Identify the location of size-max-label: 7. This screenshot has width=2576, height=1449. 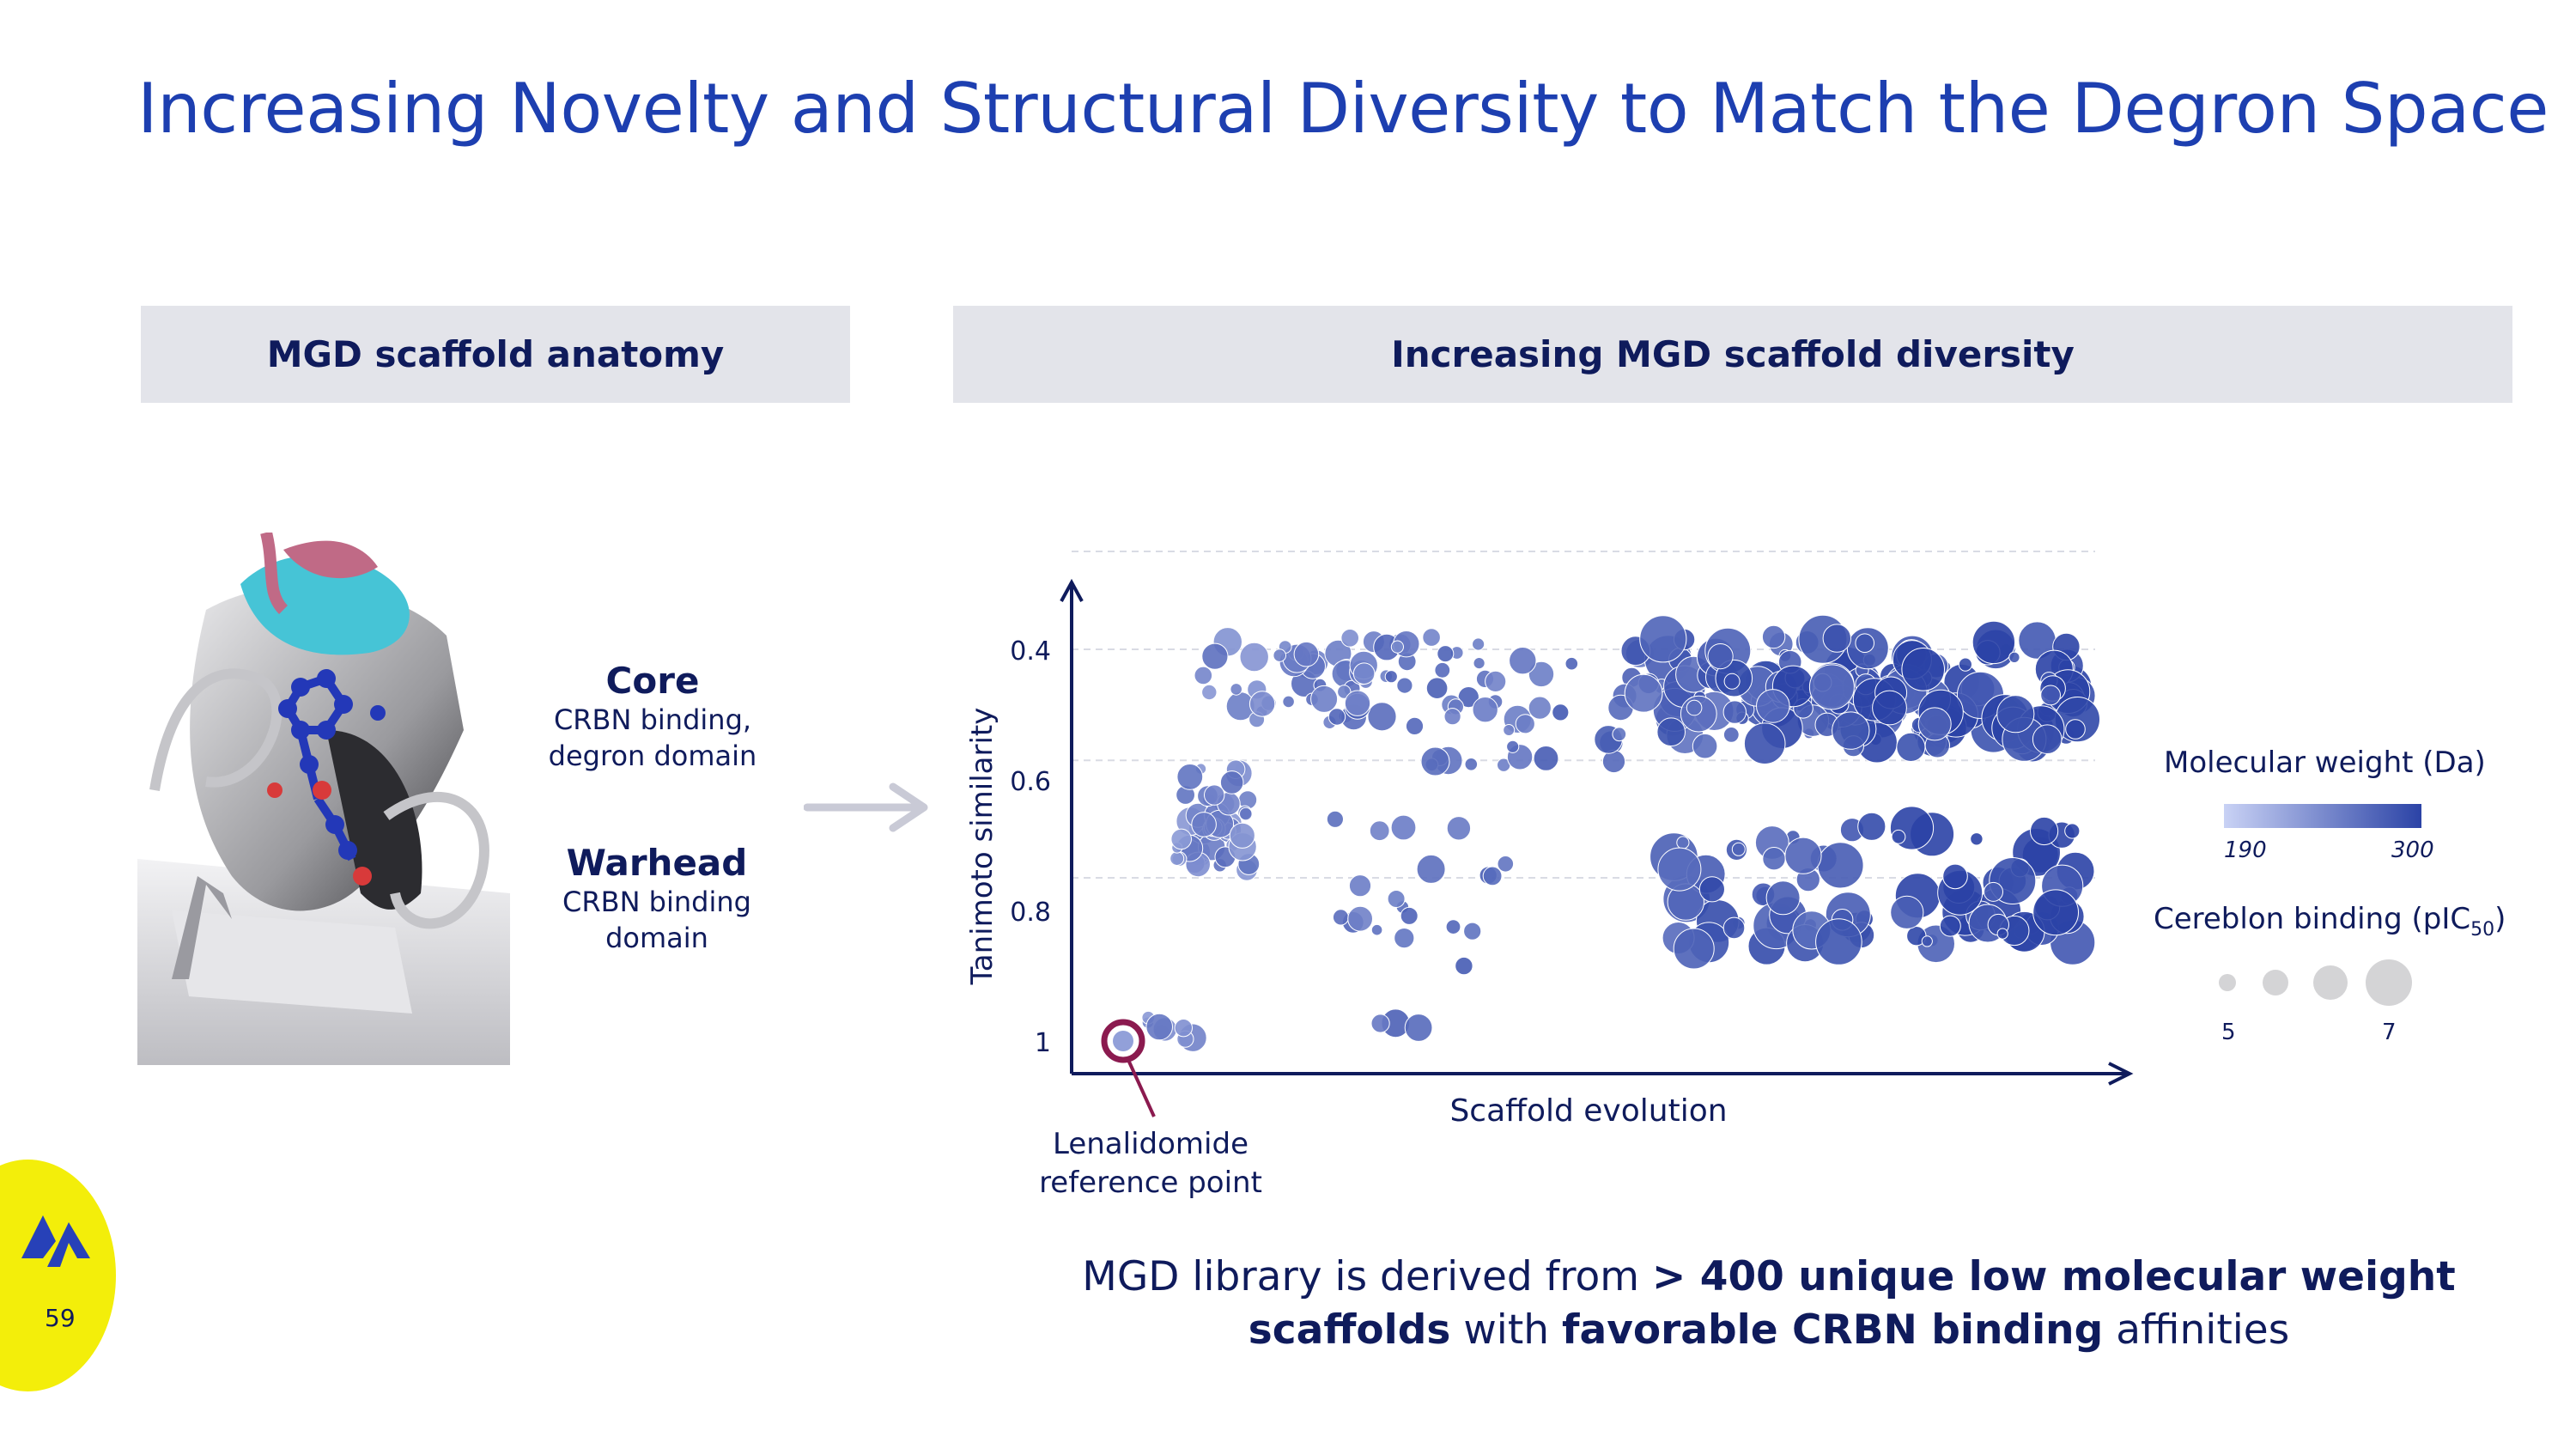
(2390, 1032).